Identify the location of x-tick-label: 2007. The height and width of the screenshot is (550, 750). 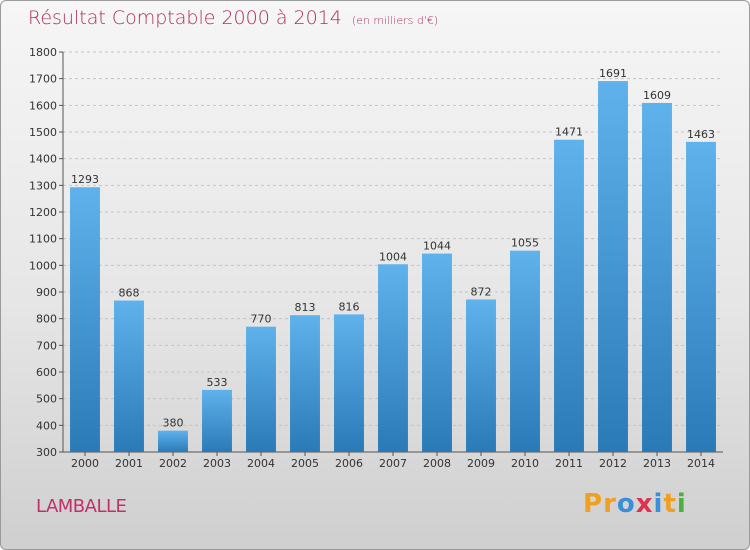
(393, 463).